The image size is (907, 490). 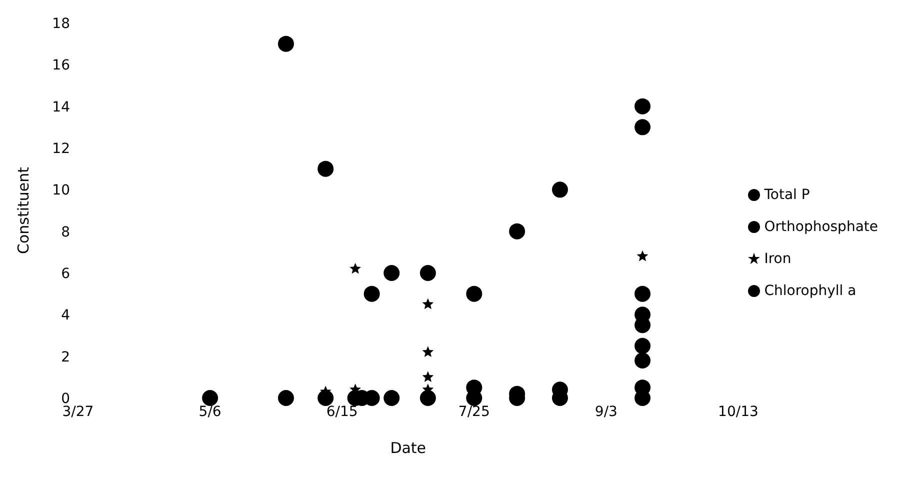 I want to click on x-tick-label: 7/25, so click(x=474, y=412).